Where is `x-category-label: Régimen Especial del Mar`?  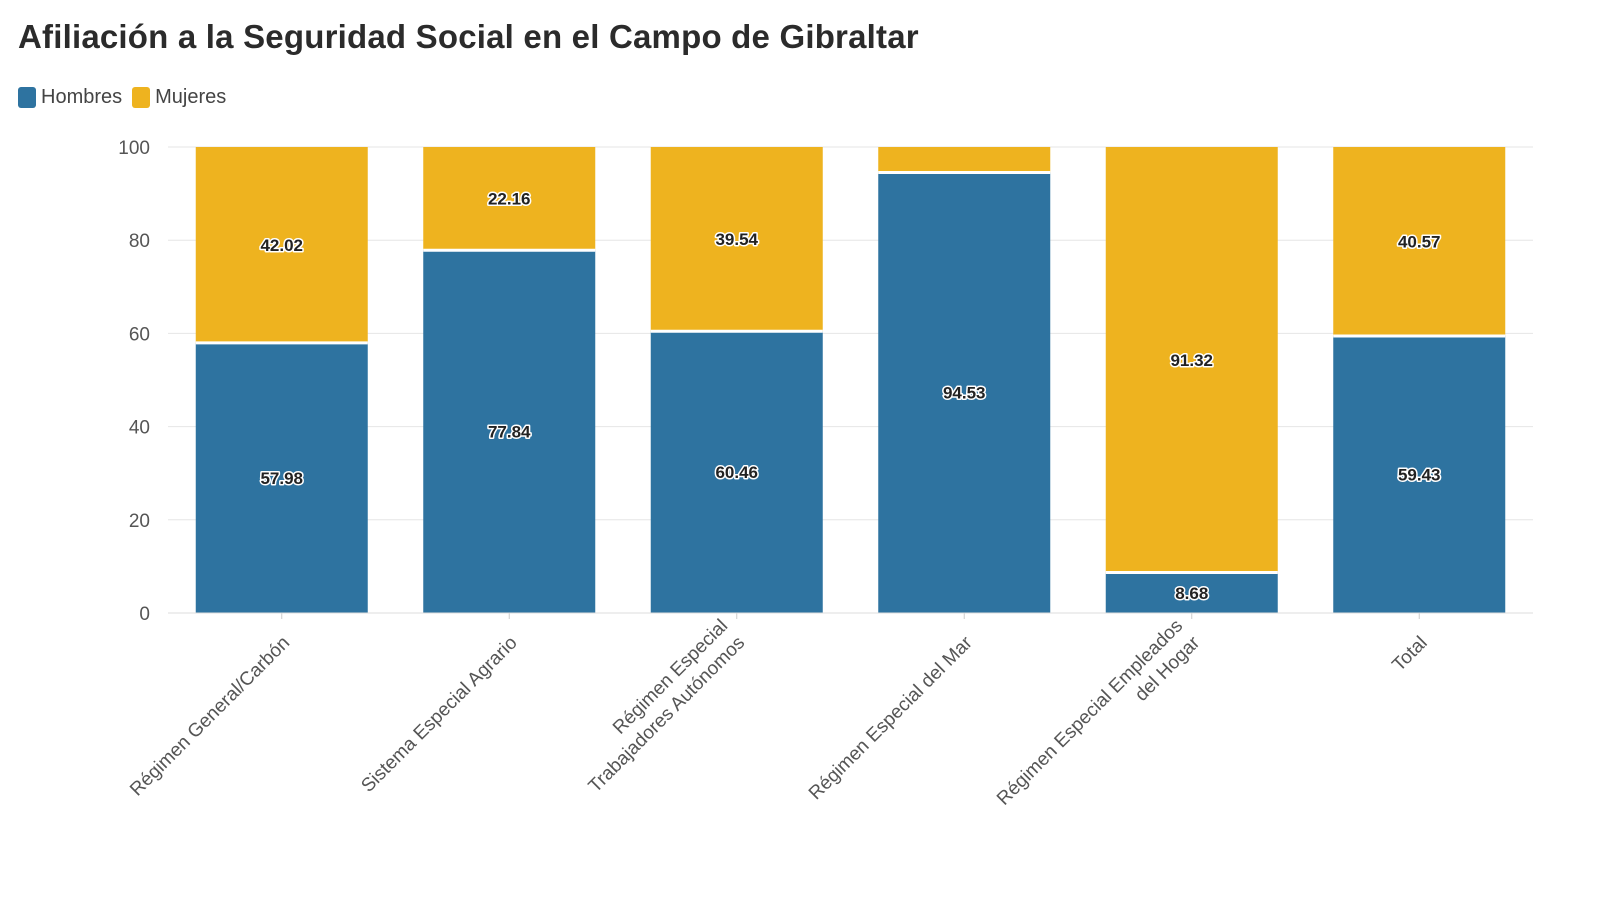
x-category-label: Régimen Especial del Mar is located at coordinates (891, 718).